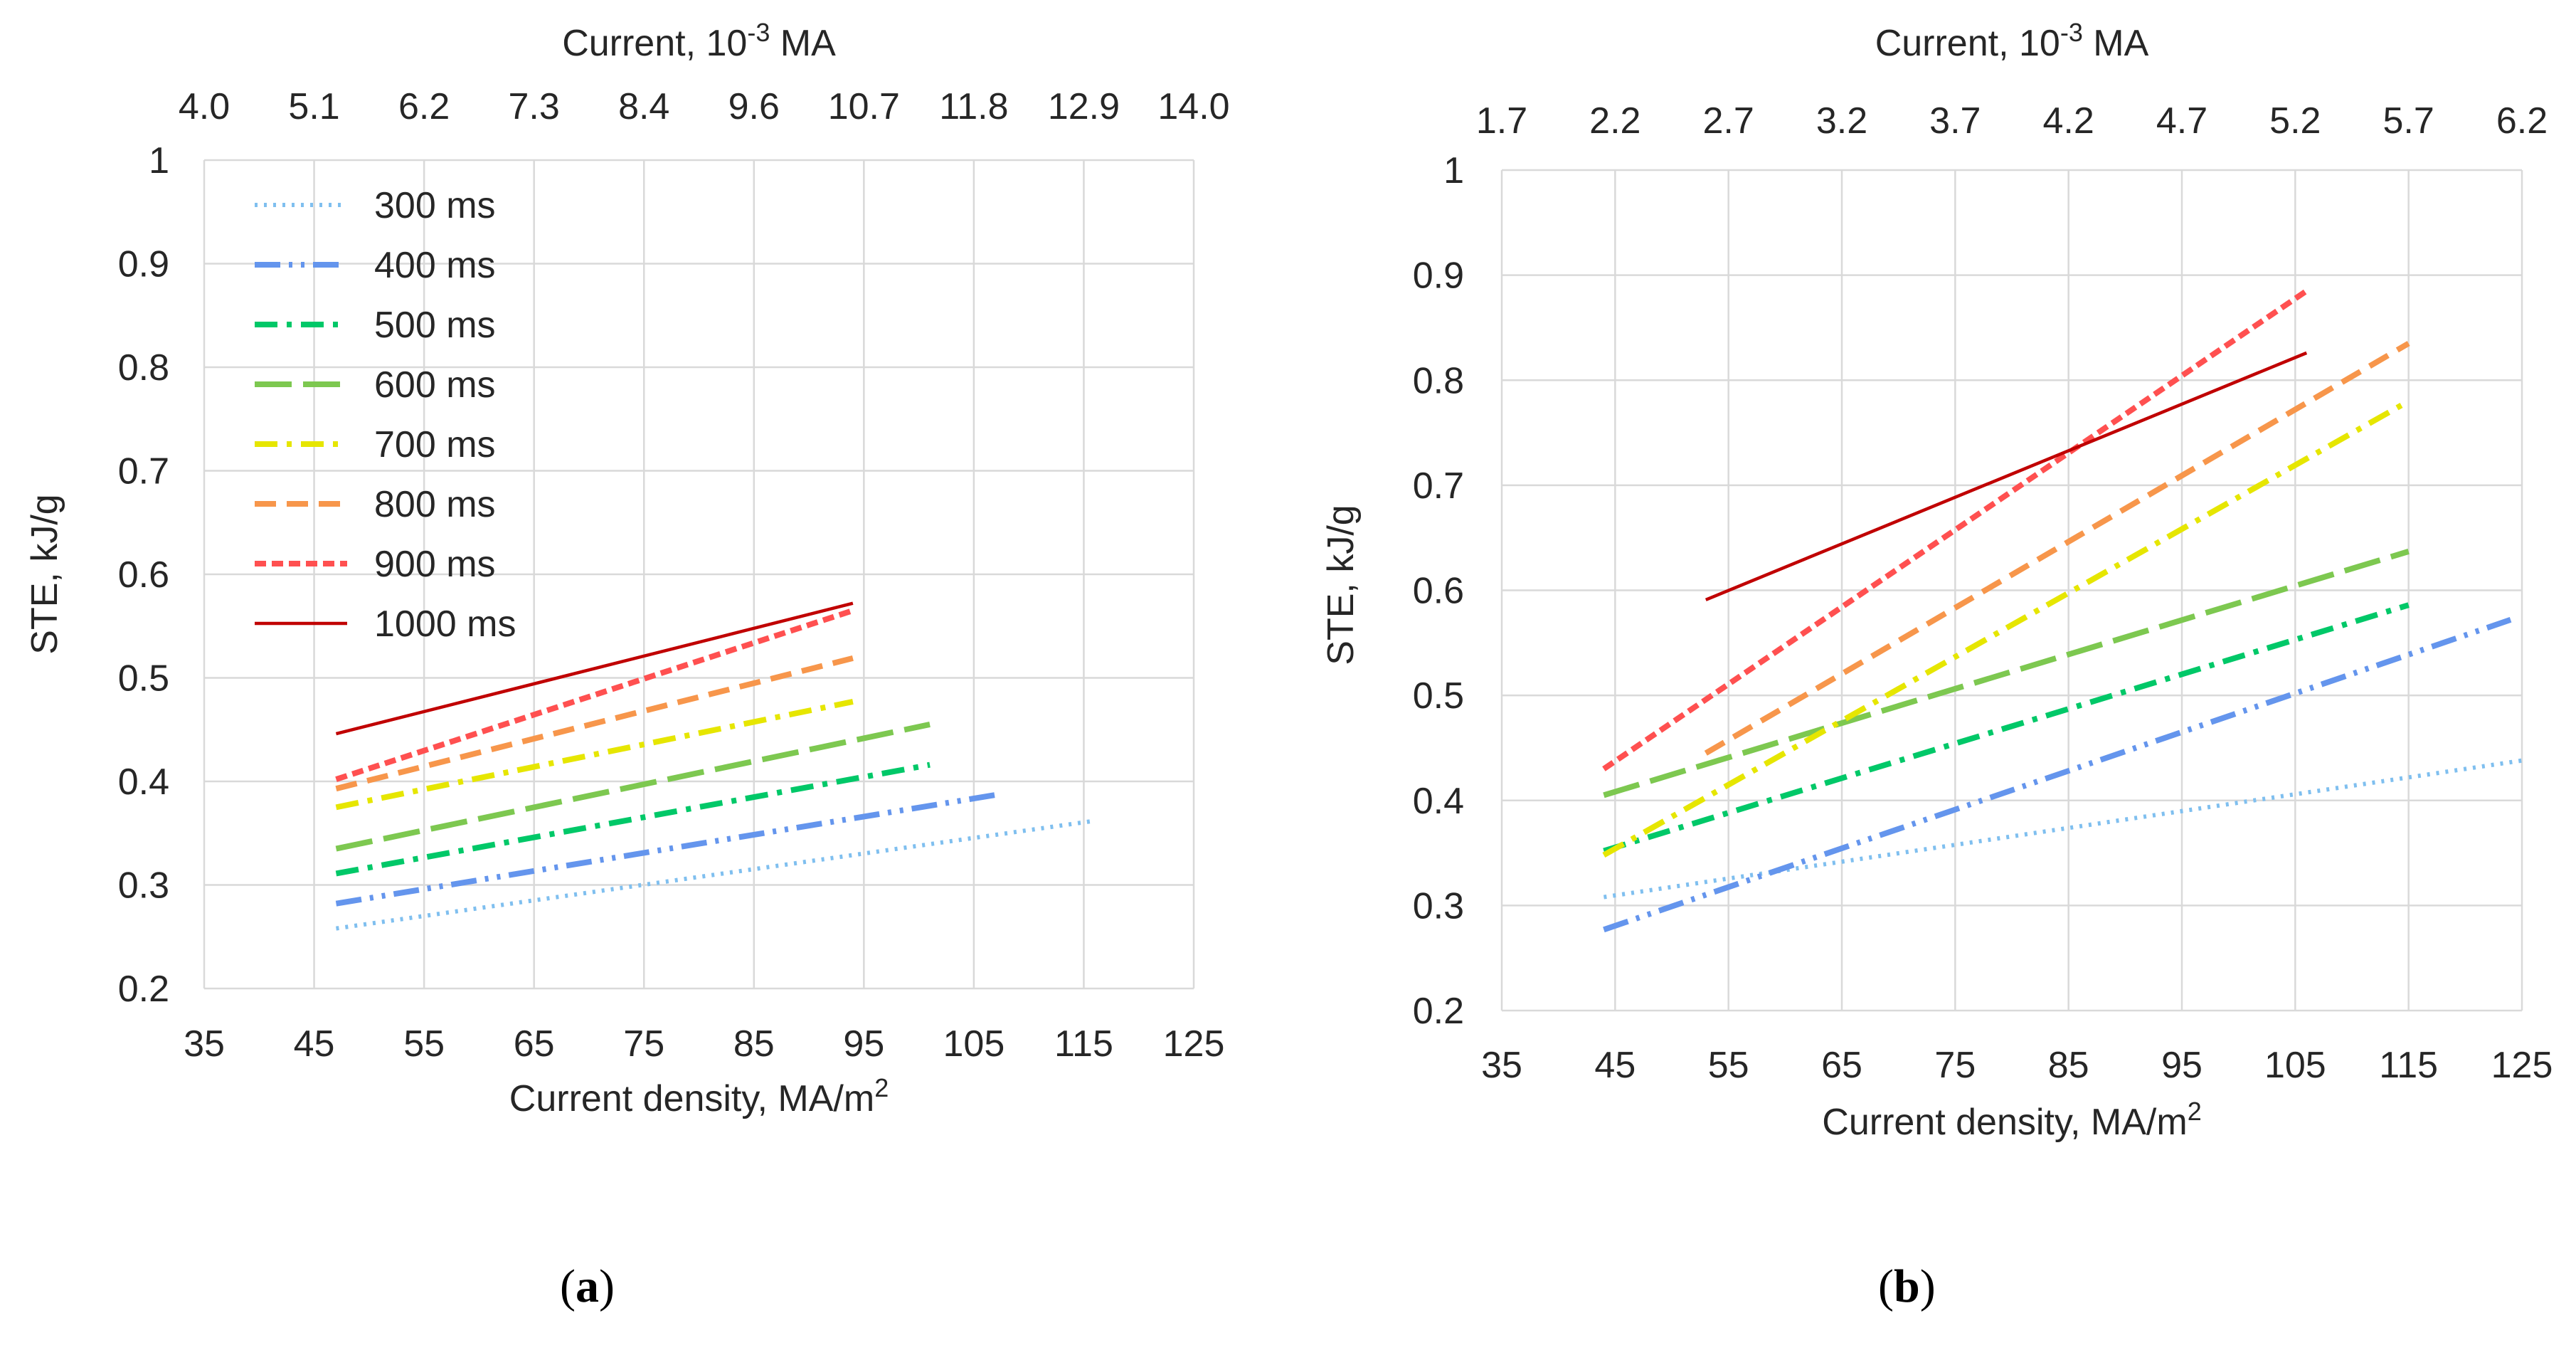 This screenshot has width=2576, height=1355. I want to click on chart-a-legend-label: 500 ms, so click(435, 326).